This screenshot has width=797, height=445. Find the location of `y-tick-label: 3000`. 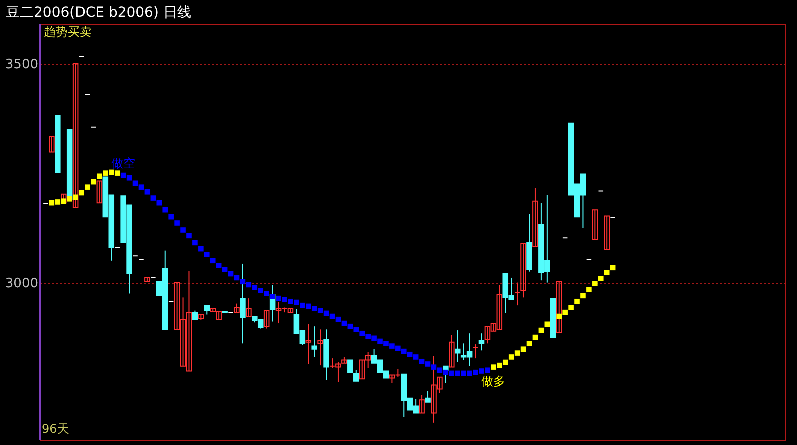

y-tick-label: 3000 is located at coordinates (21, 284).